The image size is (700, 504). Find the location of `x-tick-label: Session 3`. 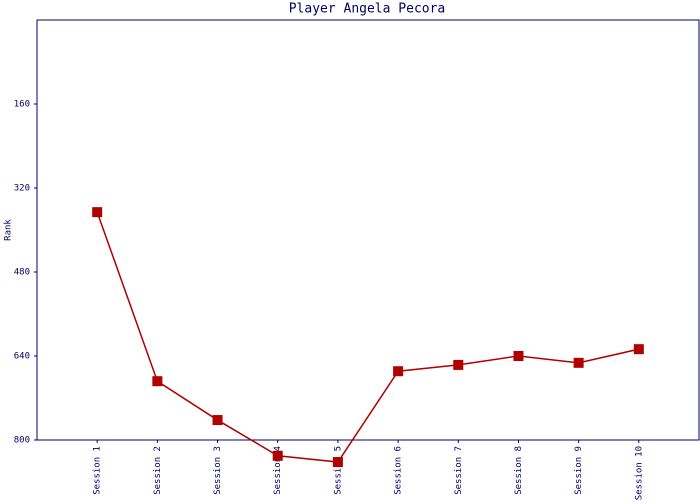

x-tick-label: Session 3 is located at coordinates (218, 470).